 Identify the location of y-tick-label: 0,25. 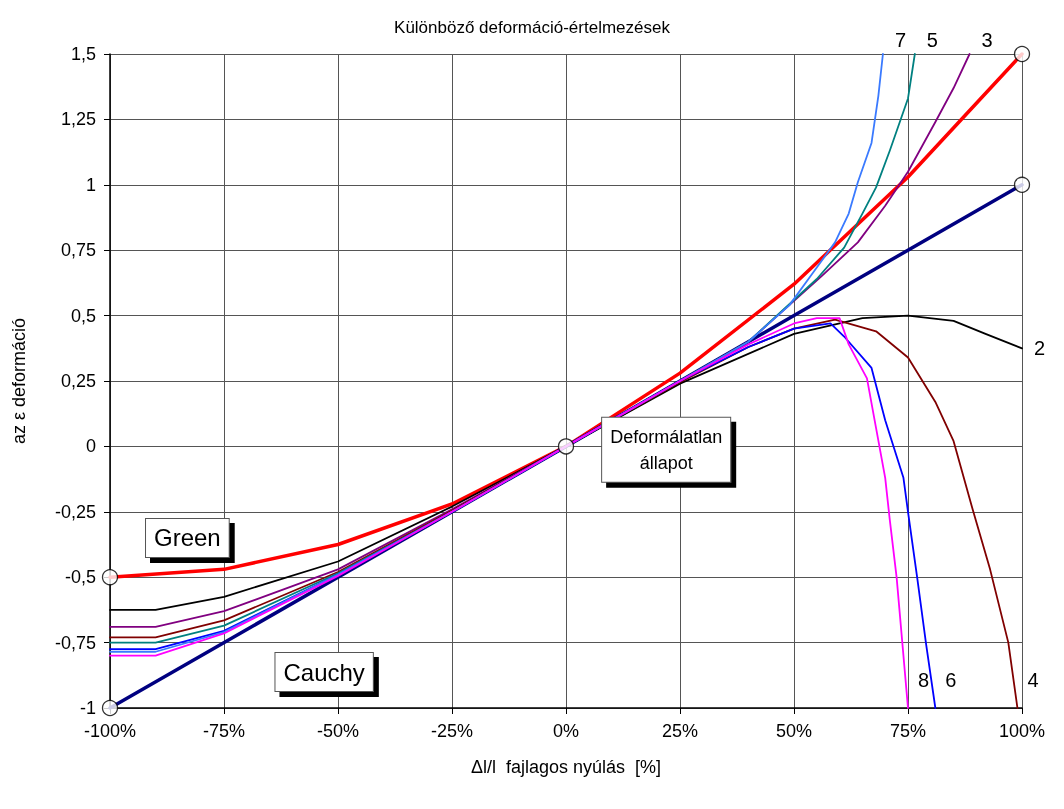
(78, 381).